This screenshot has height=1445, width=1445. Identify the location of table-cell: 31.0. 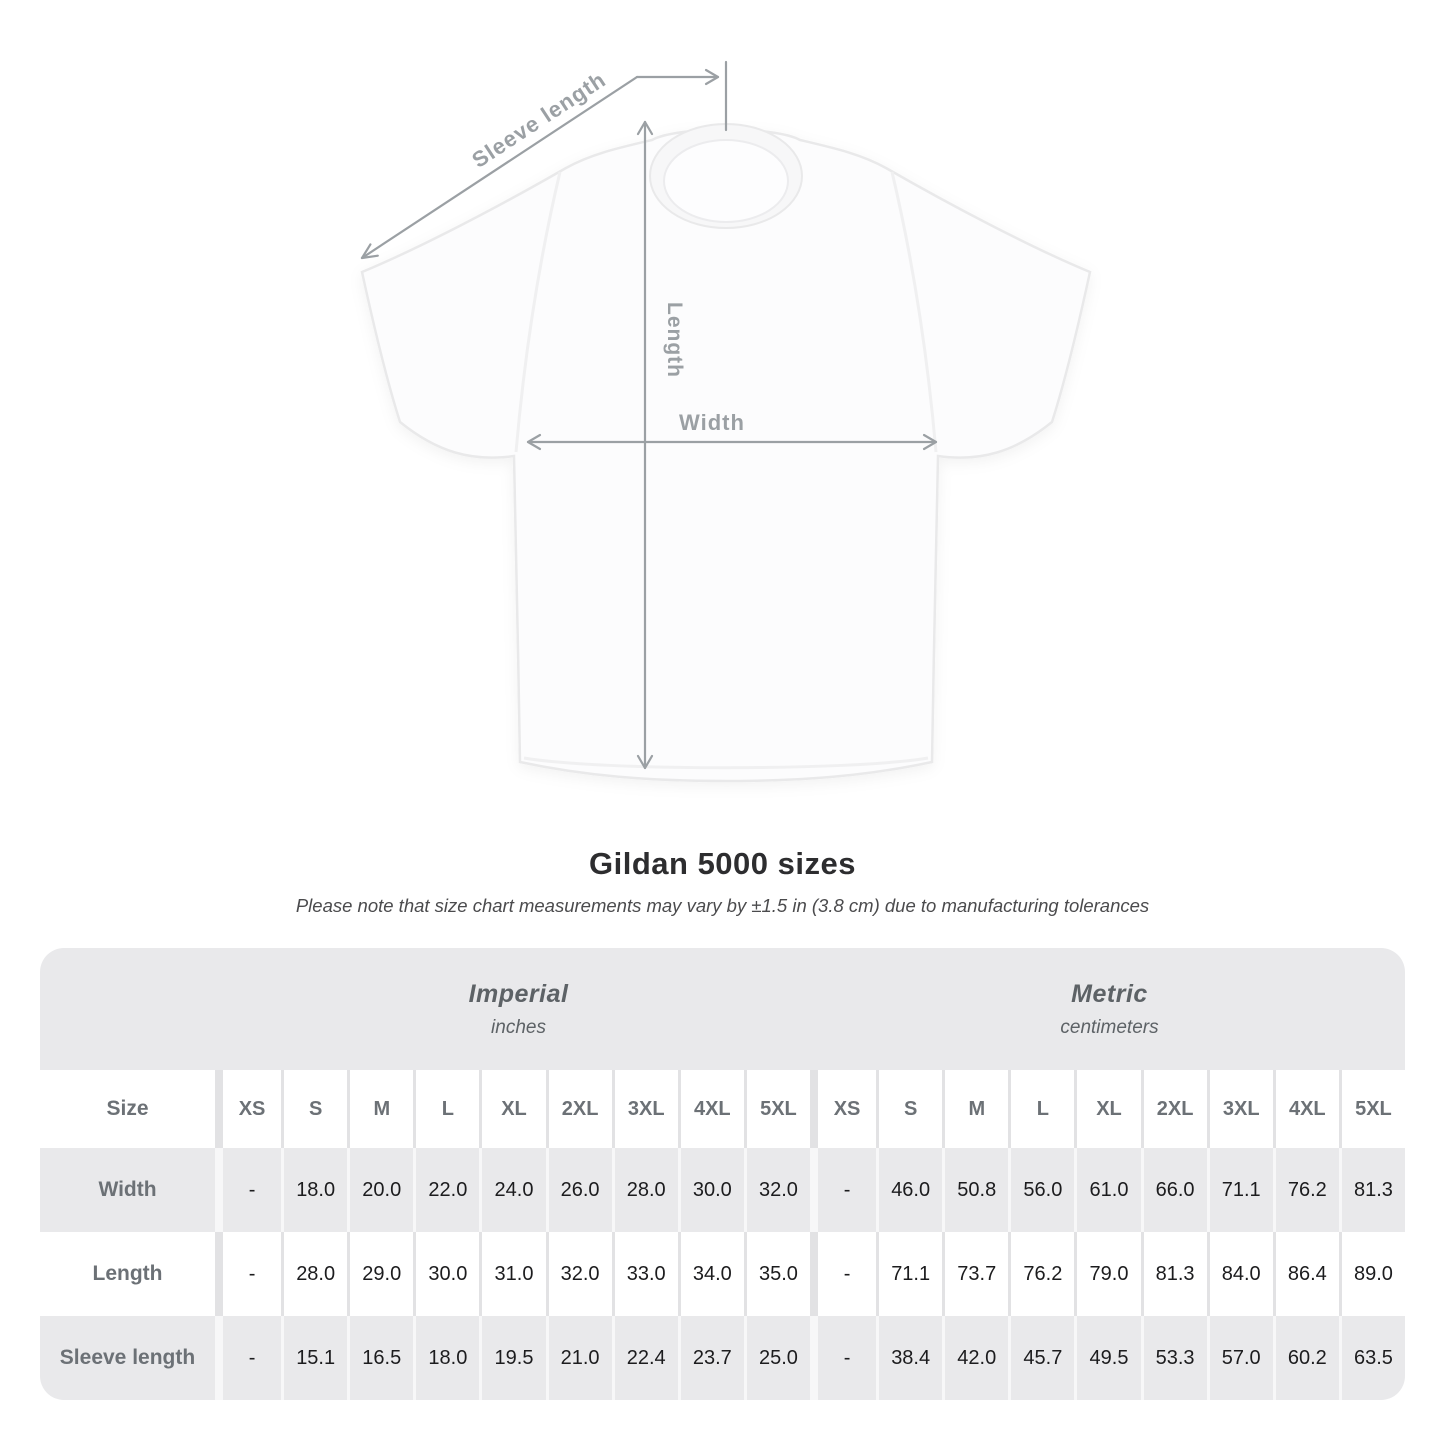
(512, 1274).